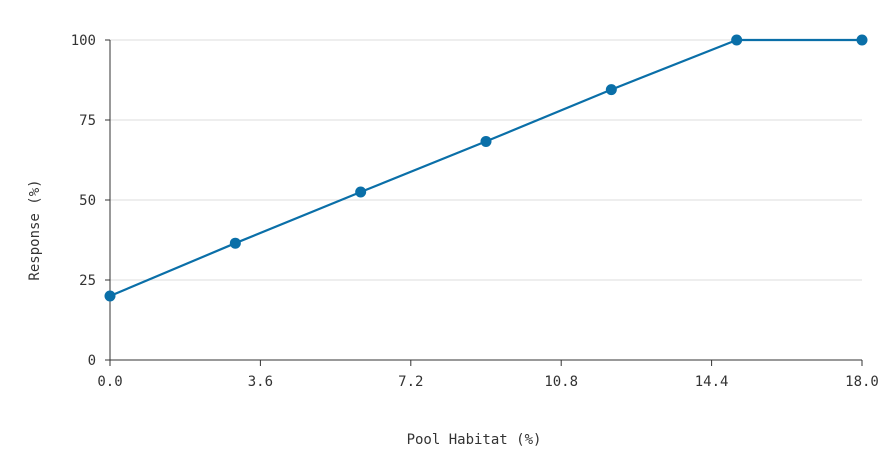 The image size is (896, 455). What do you see at coordinates (83, 41) in the screenshot?
I see `y-tick-label: 100` at bounding box center [83, 41].